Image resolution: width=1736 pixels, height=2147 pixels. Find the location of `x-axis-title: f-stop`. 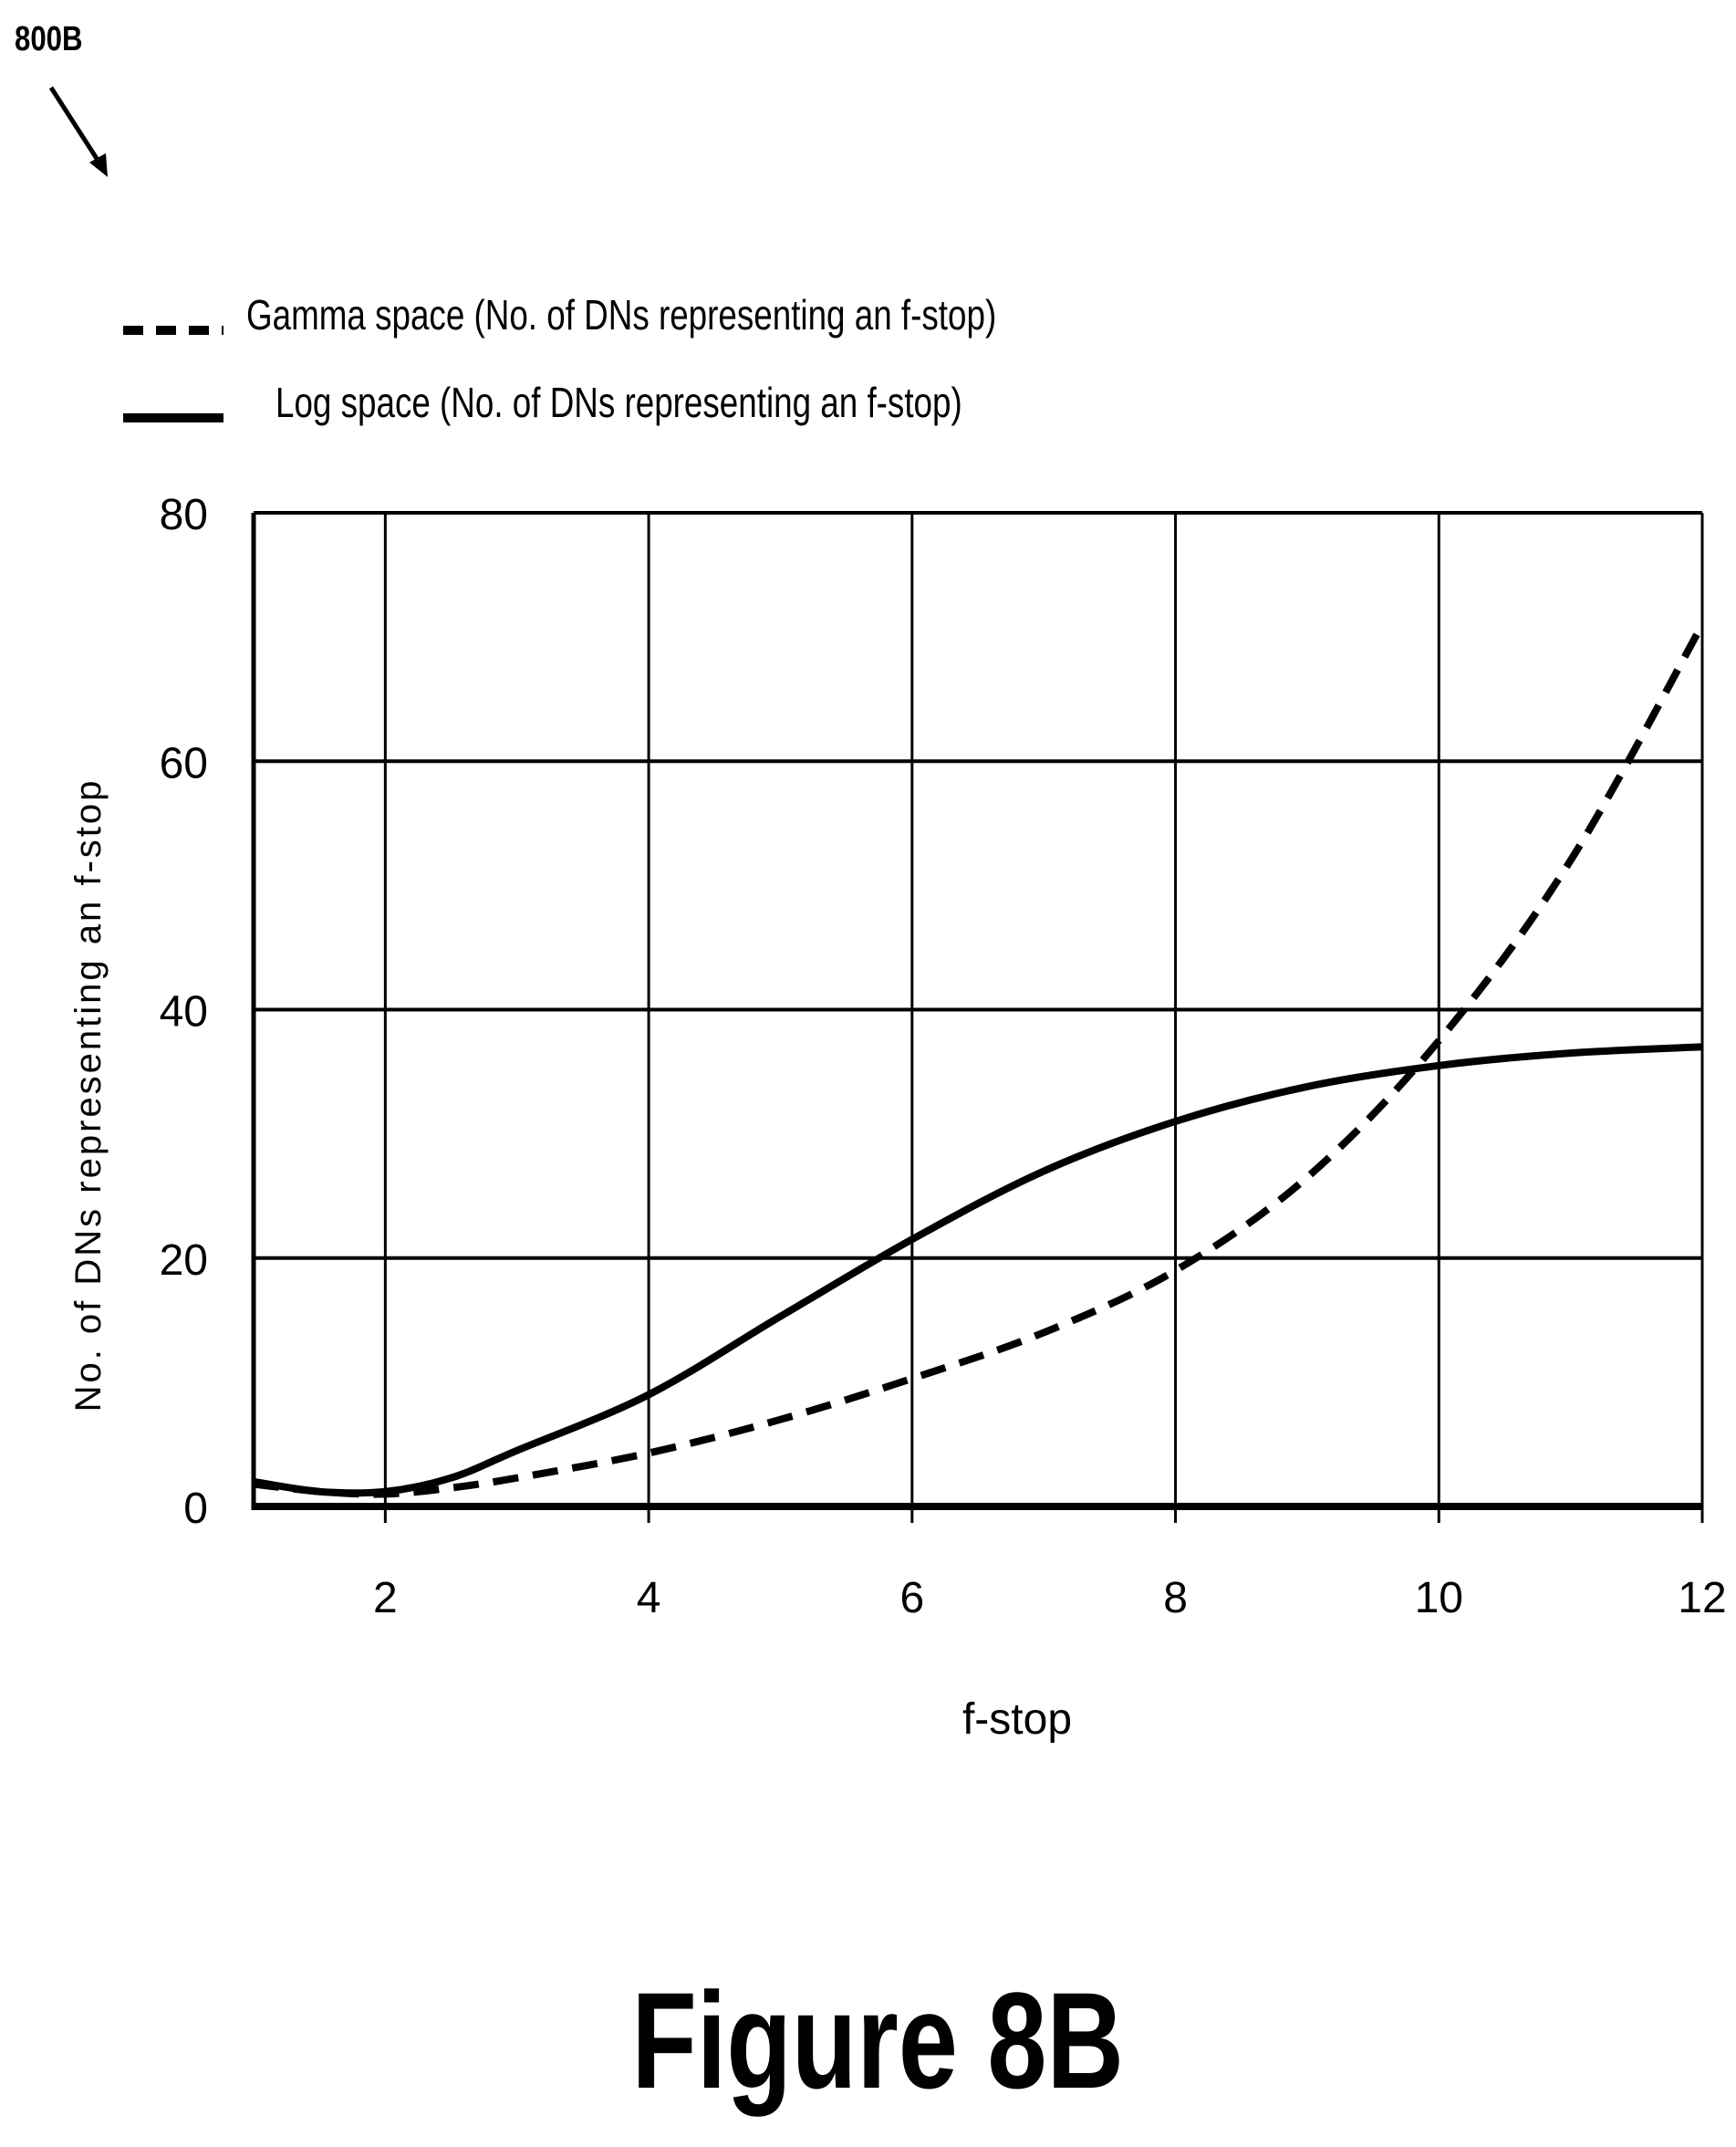

x-axis-title: f-stop is located at coordinates (1017, 1719).